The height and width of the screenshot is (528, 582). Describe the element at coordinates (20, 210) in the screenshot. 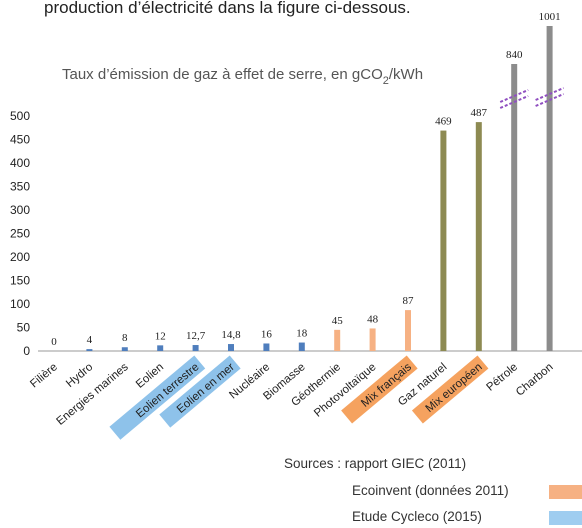

I see `y-tick-label: 300` at that location.